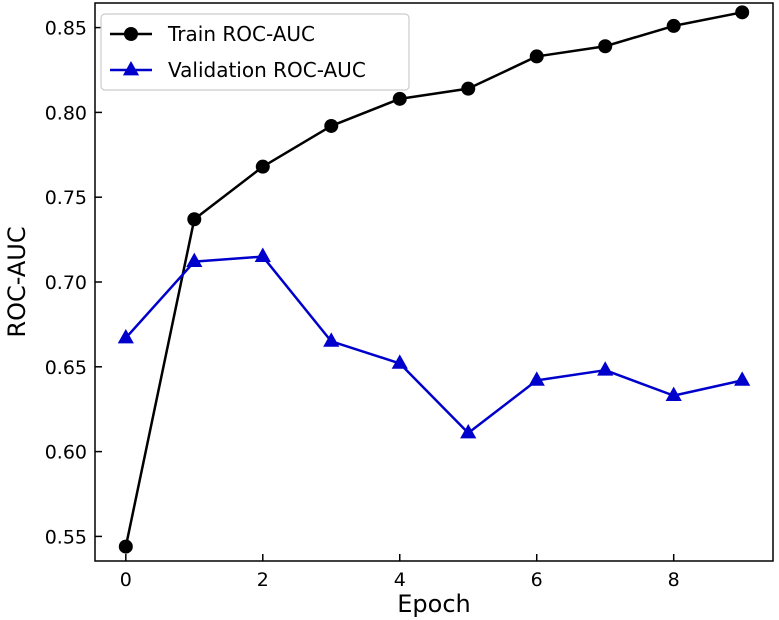 The image size is (779, 620). I want to click on x-axis-ticks: 0 2 4 6 8, so click(400, 572).